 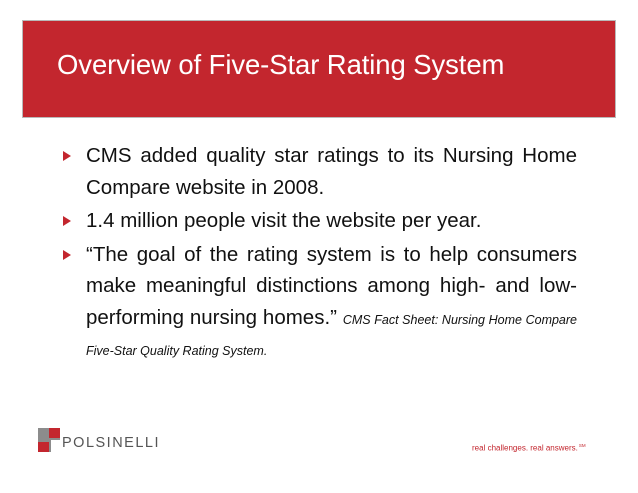 I want to click on slide-title: Overview of Five-Star Rating System, so click(x=281, y=64).